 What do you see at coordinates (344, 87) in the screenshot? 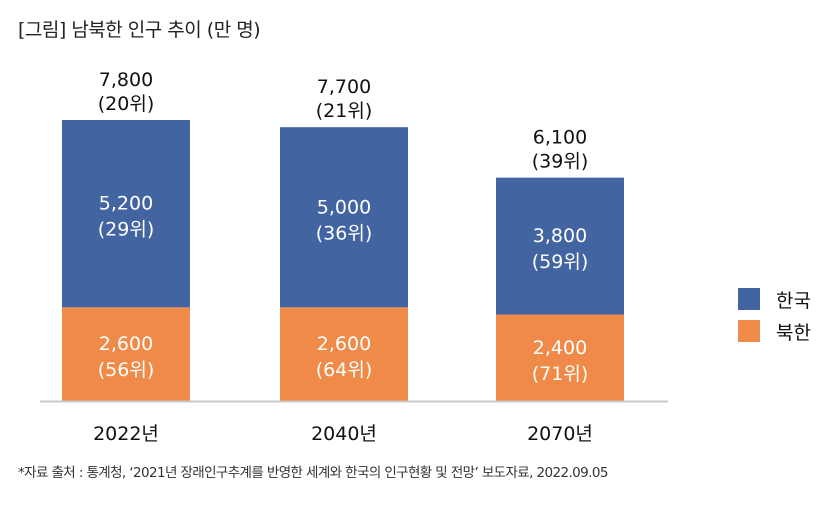
I see `total-label: 7,700` at bounding box center [344, 87].